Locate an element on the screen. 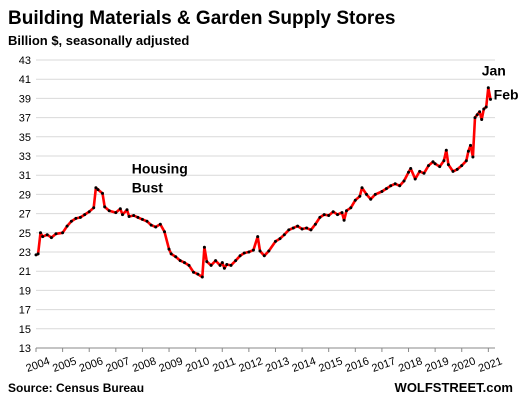 The width and height of the screenshot is (521, 404). y-axis-ticks: 13 15 17 19 21 23 25 27 29 31 33 35 37 39 41 43 is located at coordinates (25, 205).